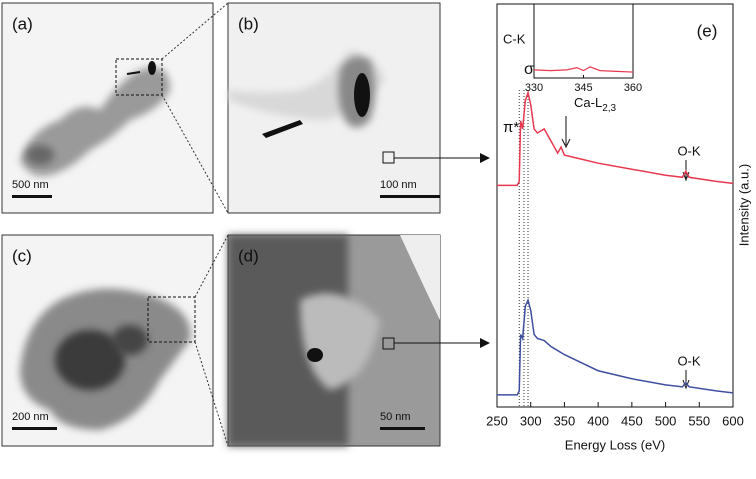 Image resolution: width=756 pixels, height=479 pixels. I want to click on x-tick-label: 300, so click(531, 420).